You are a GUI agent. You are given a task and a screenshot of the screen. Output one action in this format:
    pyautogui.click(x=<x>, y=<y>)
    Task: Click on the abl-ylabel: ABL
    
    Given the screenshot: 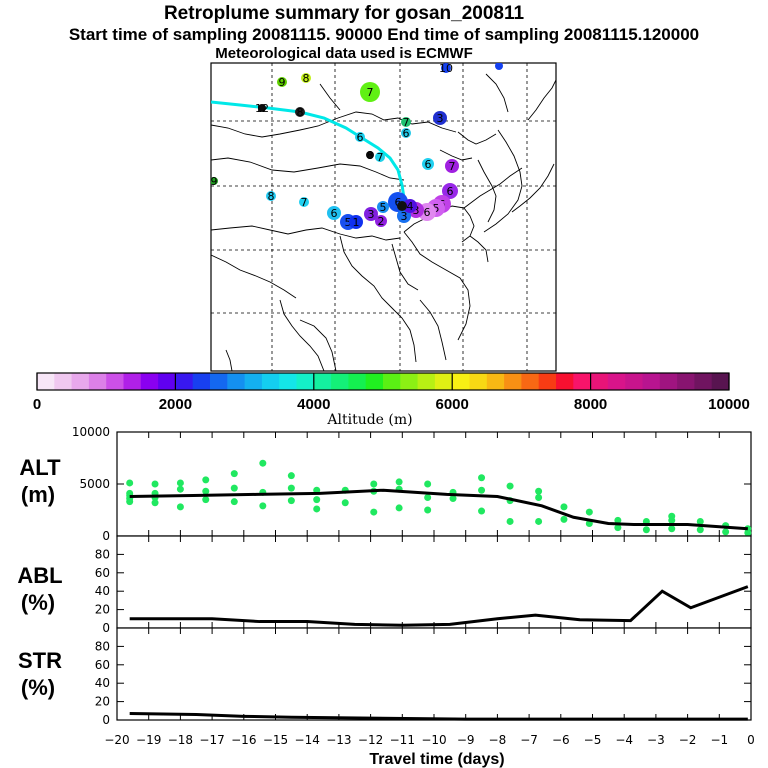 What is the action you would take?
    pyautogui.click(x=39, y=575)
    